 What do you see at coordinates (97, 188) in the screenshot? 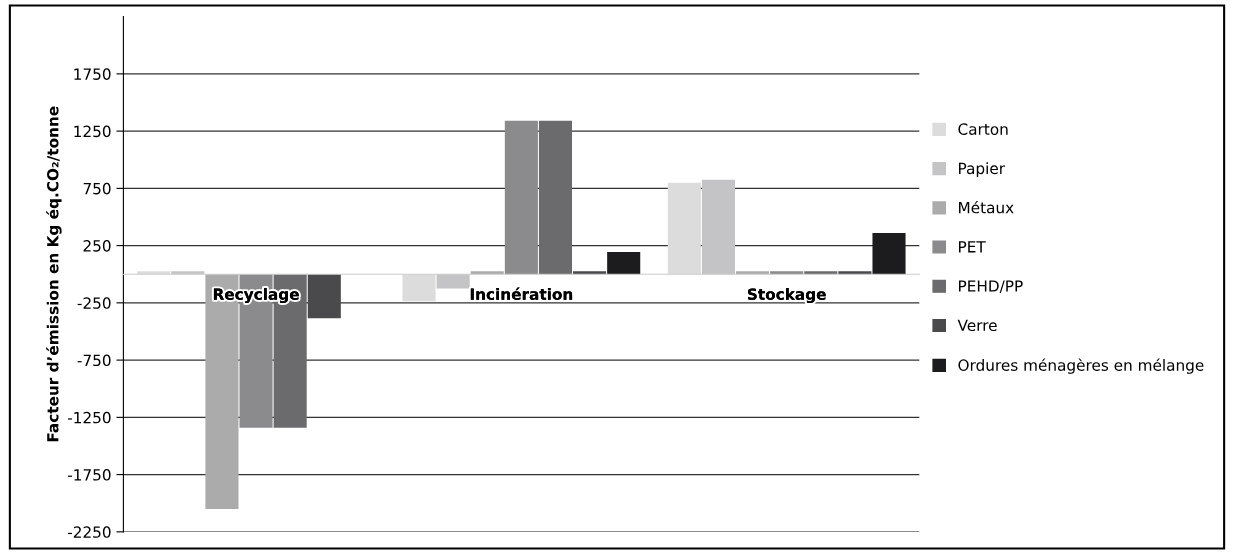
I see `y-tick-label: 750` at bounding box center [97, 188].